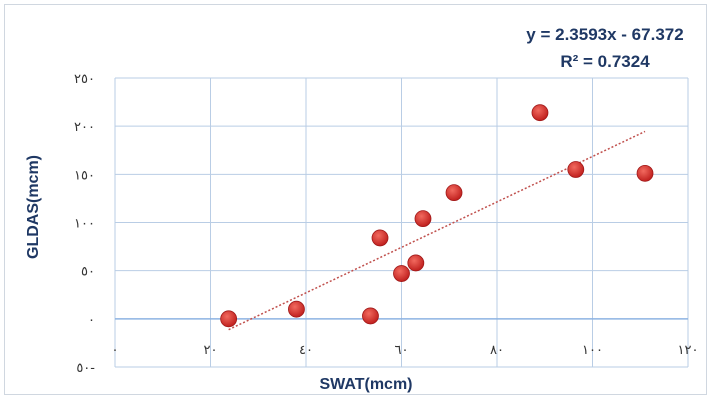 Image resolution: width=713 pixels, height=400 pixels. What do you see at coordinates (88, 272) in the screenshot?
I see `y-tick-label: ٥٠` at bounding box center [88, 272].